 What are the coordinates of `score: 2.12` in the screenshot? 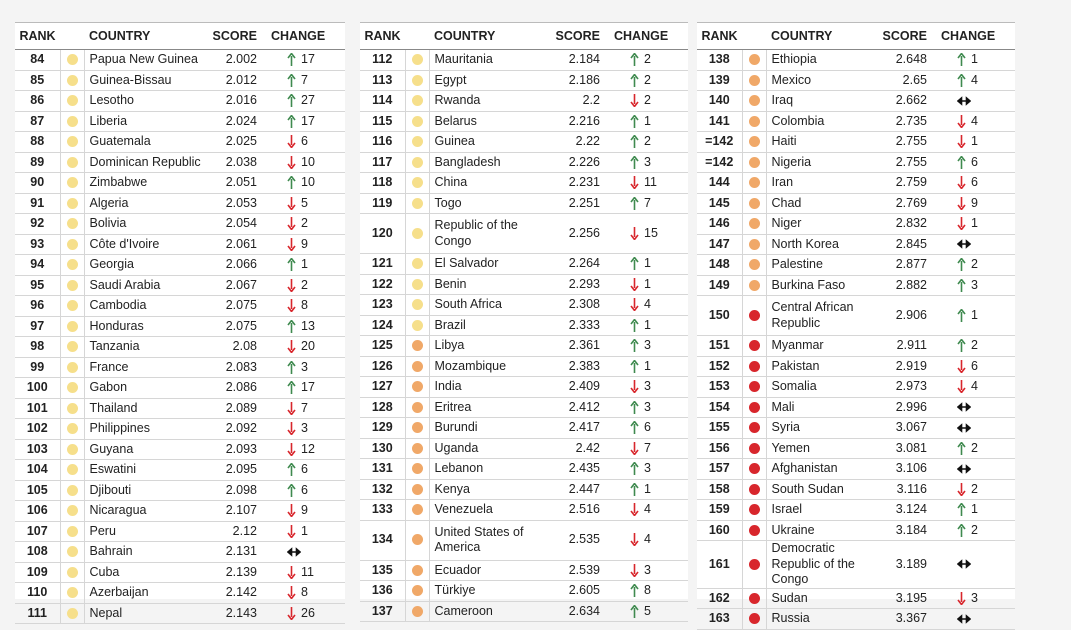 It's located at (237, 531).